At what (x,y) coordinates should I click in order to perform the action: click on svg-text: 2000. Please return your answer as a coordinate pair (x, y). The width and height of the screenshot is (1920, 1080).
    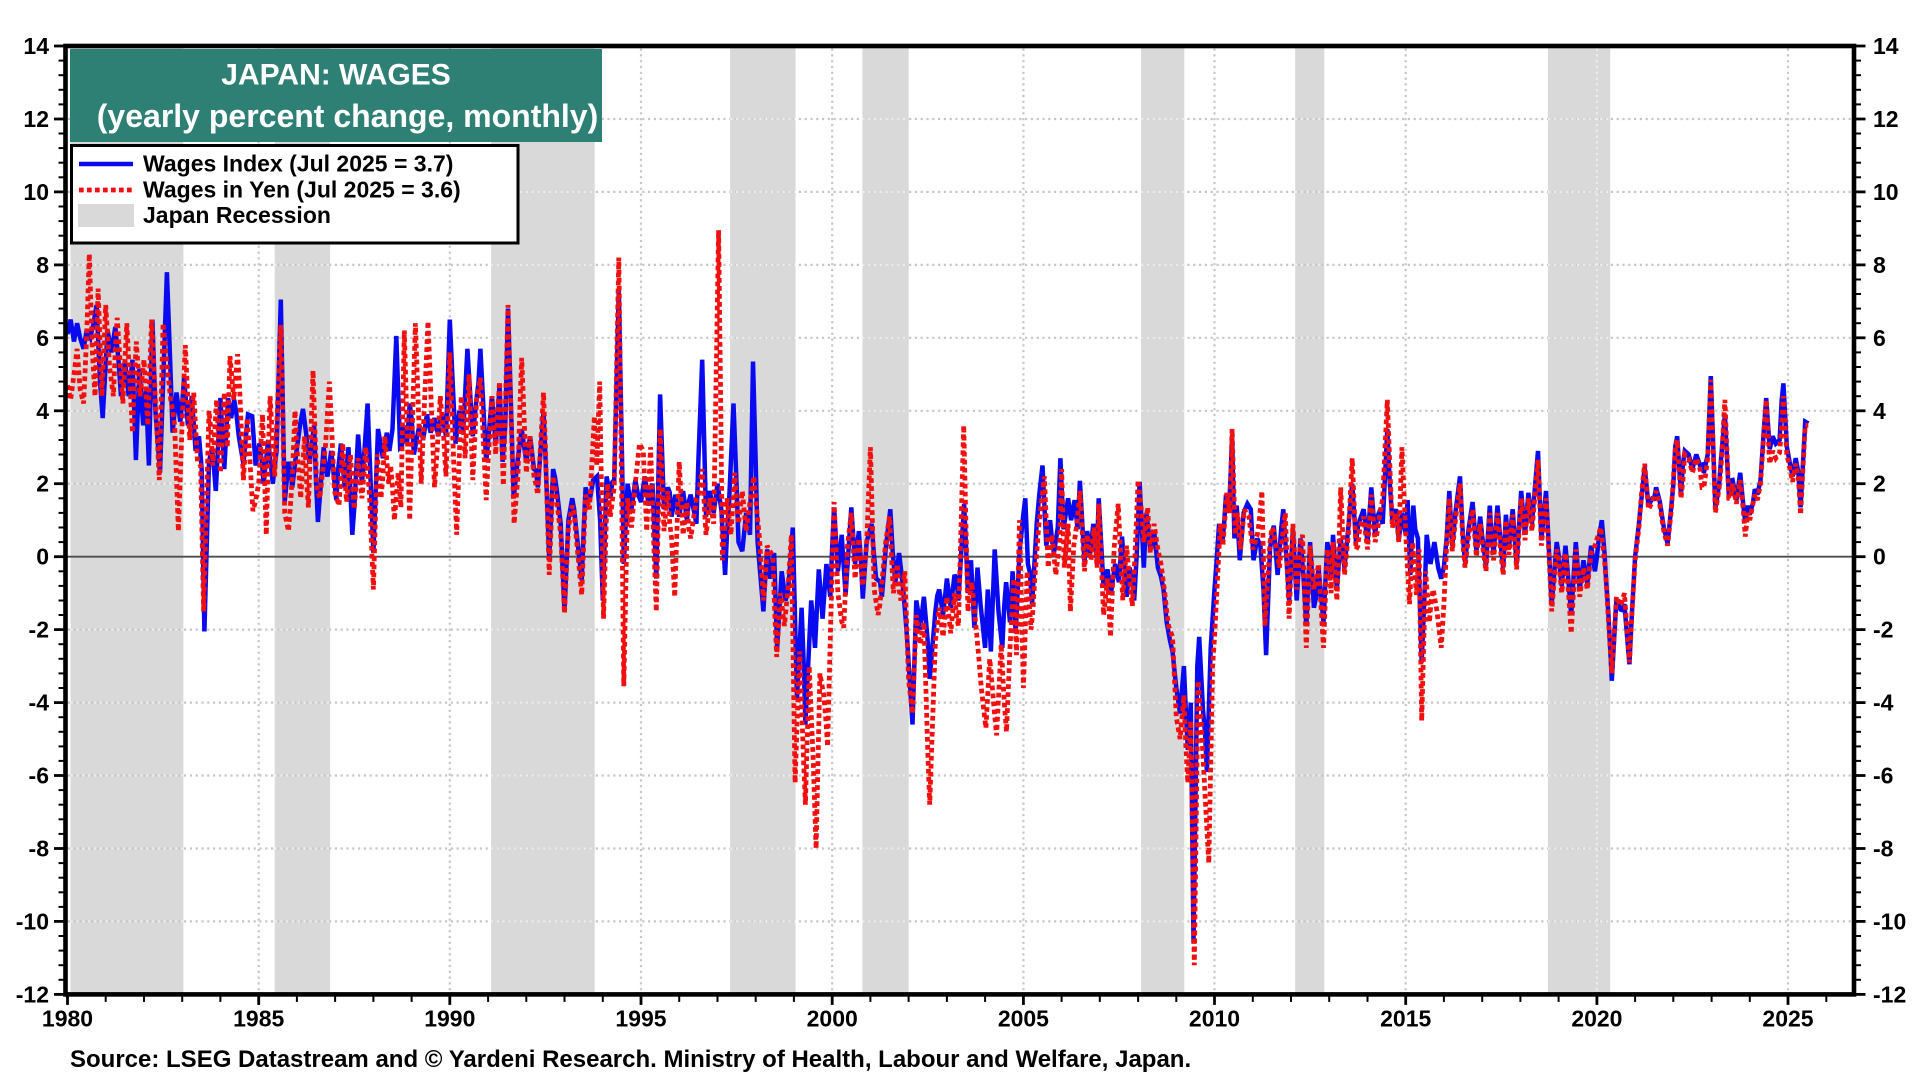
    Looking at the image, I should click on (832, 1019).